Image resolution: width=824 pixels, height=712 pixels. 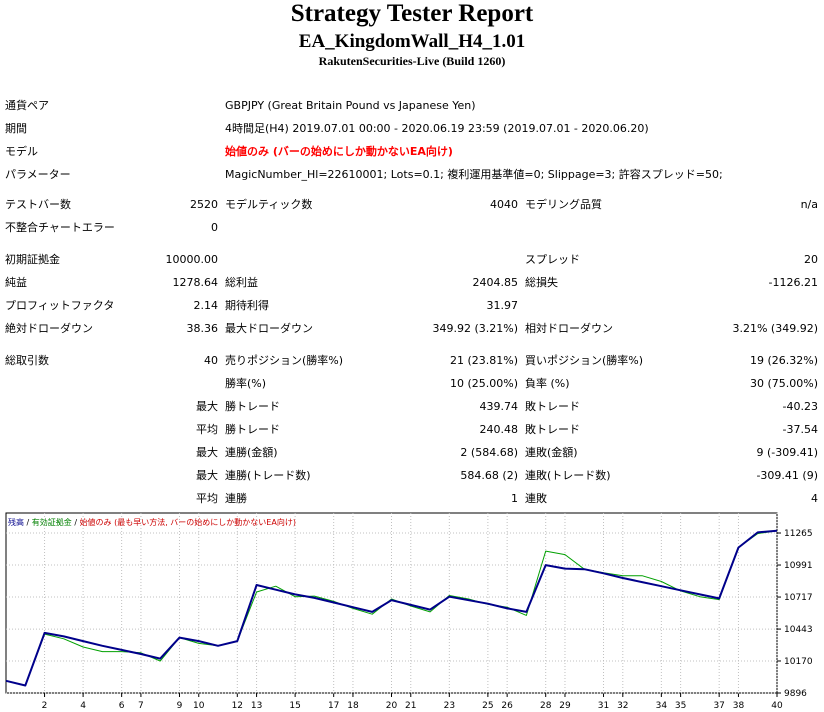 What do you see at coordinates (83, 705) in the screenshot?
I see `x-tick-label: 4` at bounding box center [83, 705].